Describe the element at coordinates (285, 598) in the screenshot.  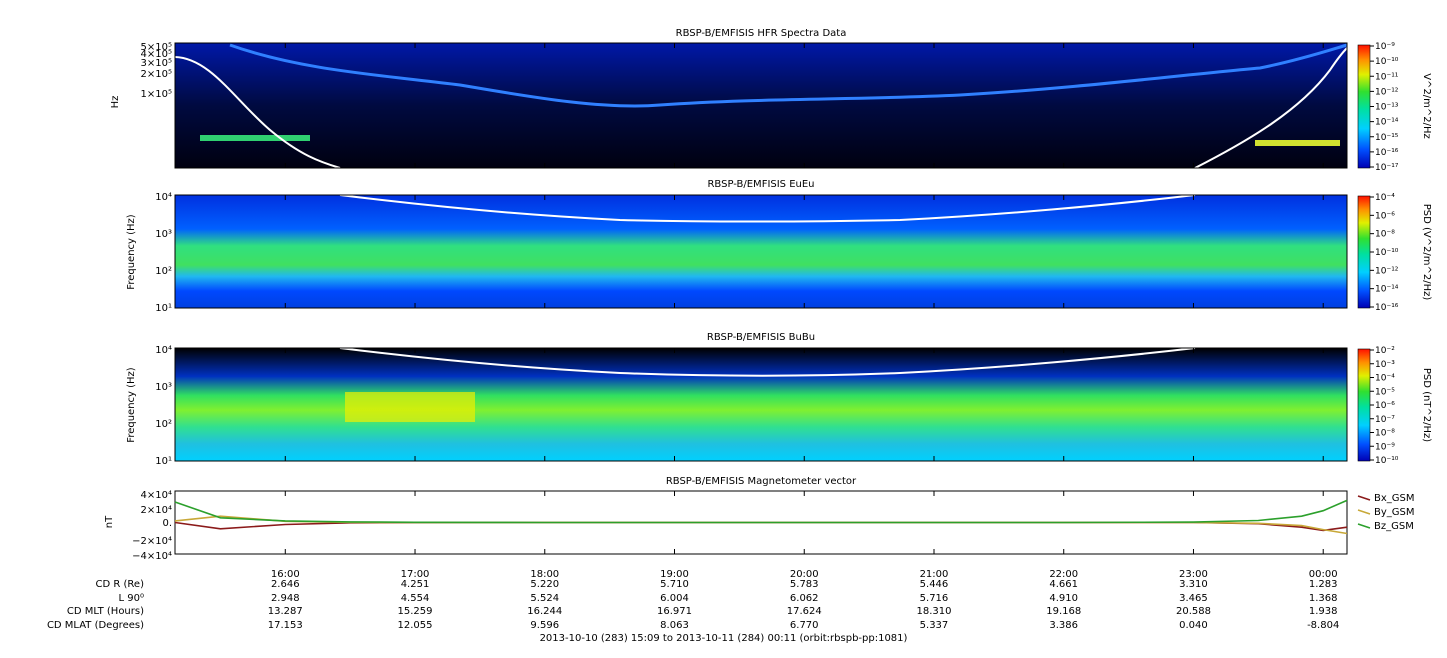
I see `ephemeris-value: 2.948` at that location.